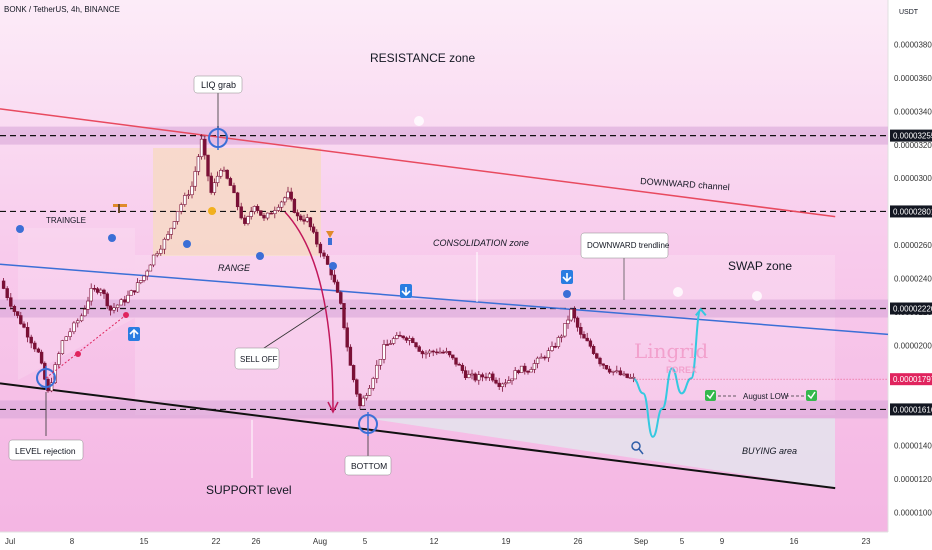 This screenshot has width=932, height=550. What do you see at coordinates (910, 275) in the screenshot?
I see `price-axis-panel` at bounding box center [910, 275].